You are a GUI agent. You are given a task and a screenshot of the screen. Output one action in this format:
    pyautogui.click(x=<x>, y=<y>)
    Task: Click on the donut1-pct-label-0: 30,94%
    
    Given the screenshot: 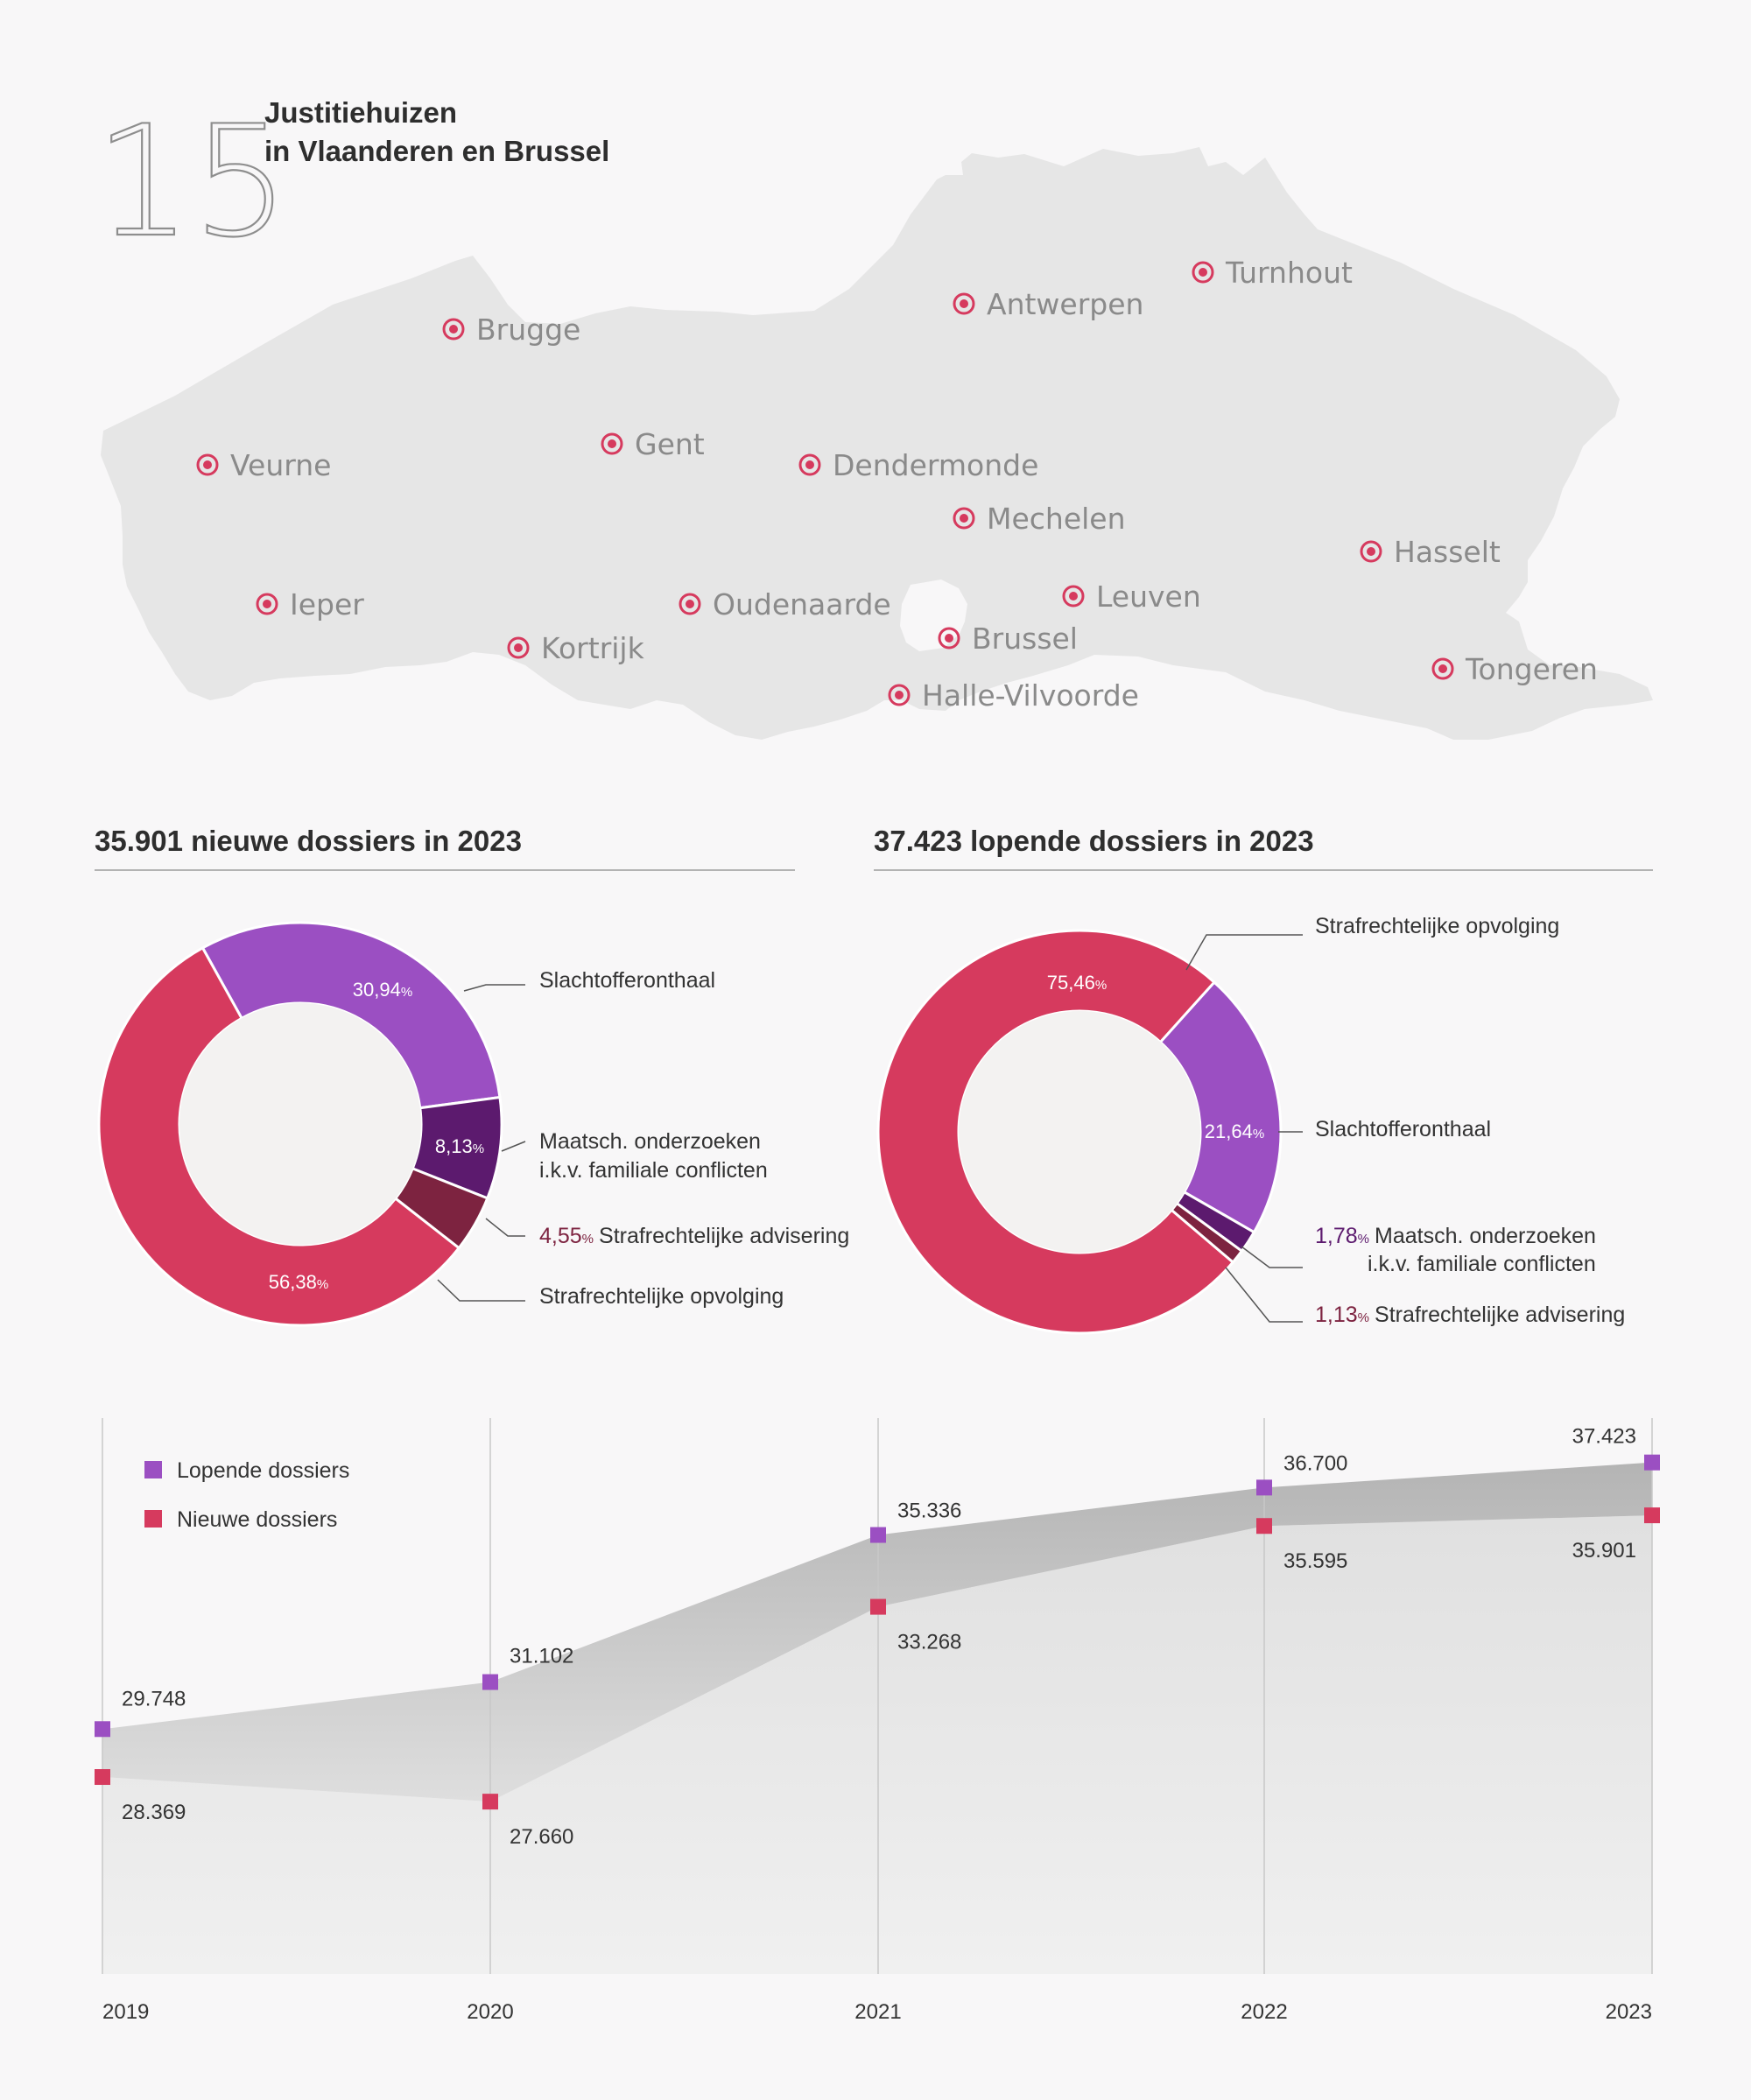 What is the action you would take?
    pyautogui.click(x=382, y=990)
    